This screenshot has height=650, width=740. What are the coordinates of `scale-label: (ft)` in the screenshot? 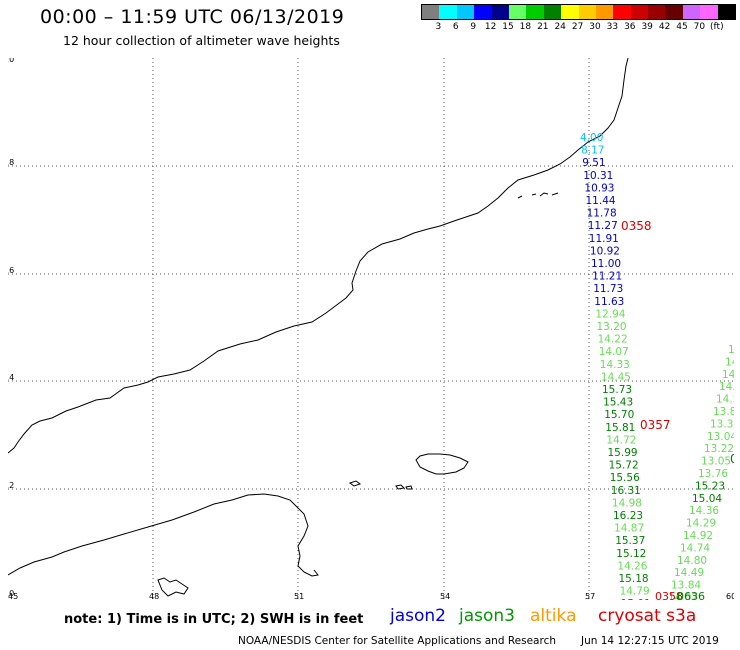 It's located at (717, 27).